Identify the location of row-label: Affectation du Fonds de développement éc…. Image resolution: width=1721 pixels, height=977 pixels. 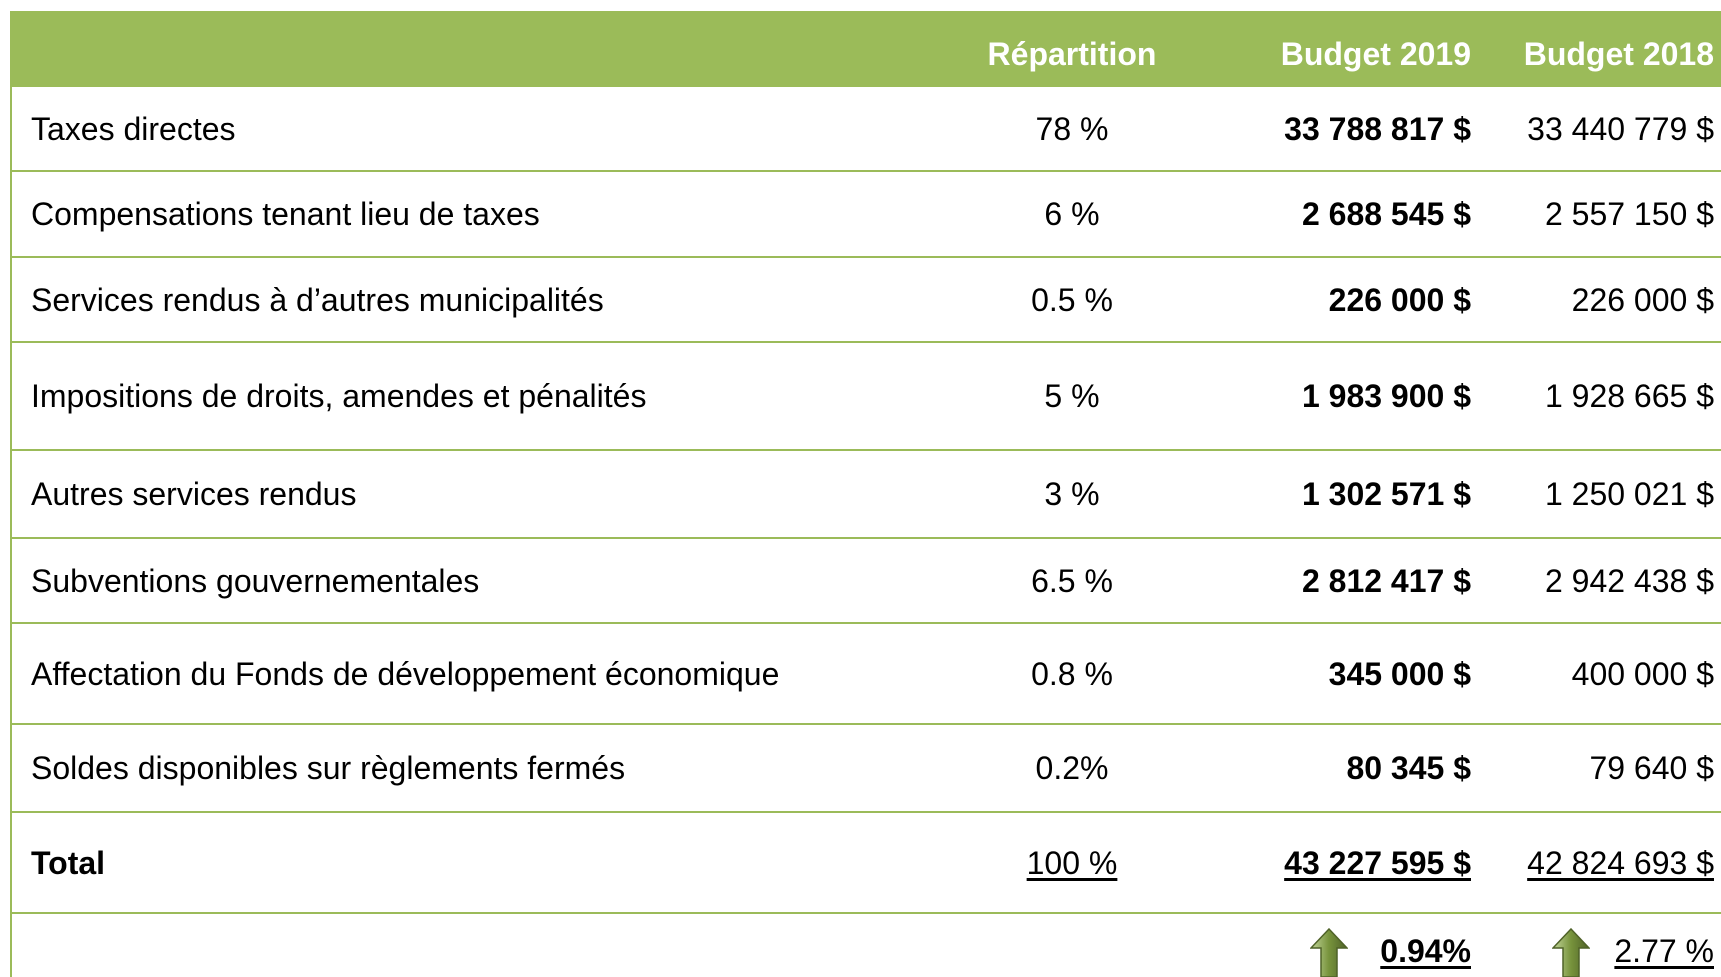
(405, 673).